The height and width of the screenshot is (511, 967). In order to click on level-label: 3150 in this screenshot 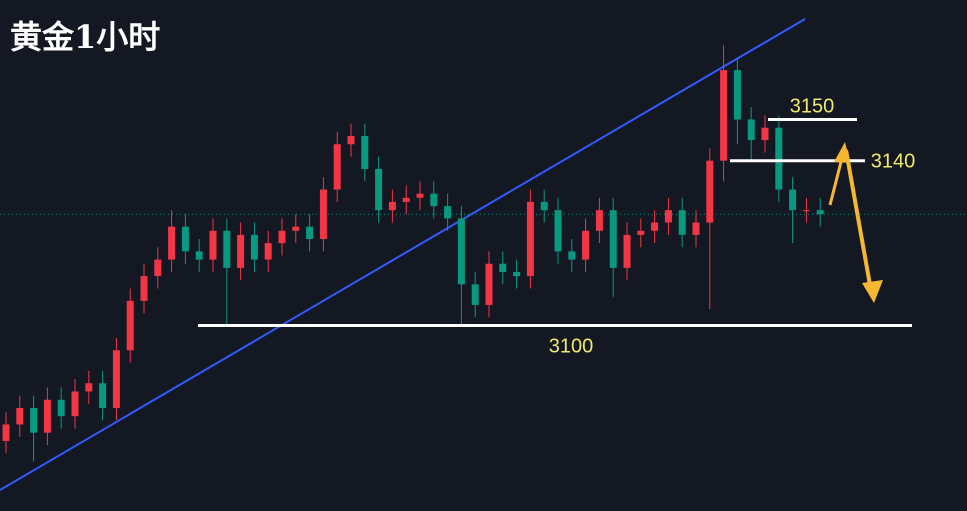, I will do `click(812, 107)`.